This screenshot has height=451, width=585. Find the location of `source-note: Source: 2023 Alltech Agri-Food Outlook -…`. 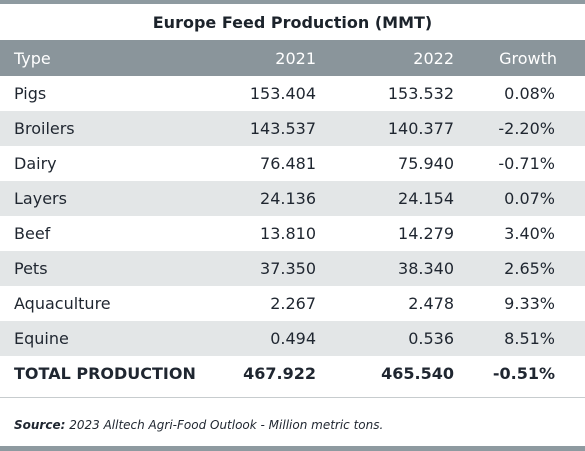

source-note: Source: 2023 Alltech Agri-Food Outlook -… is located at coordinates (198, 425).